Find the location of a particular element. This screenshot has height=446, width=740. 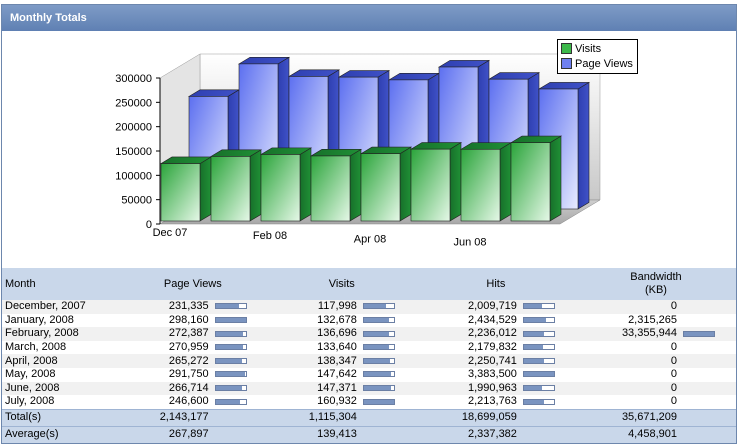

legend-swatch-page-views is located at coordinates (566, 63).